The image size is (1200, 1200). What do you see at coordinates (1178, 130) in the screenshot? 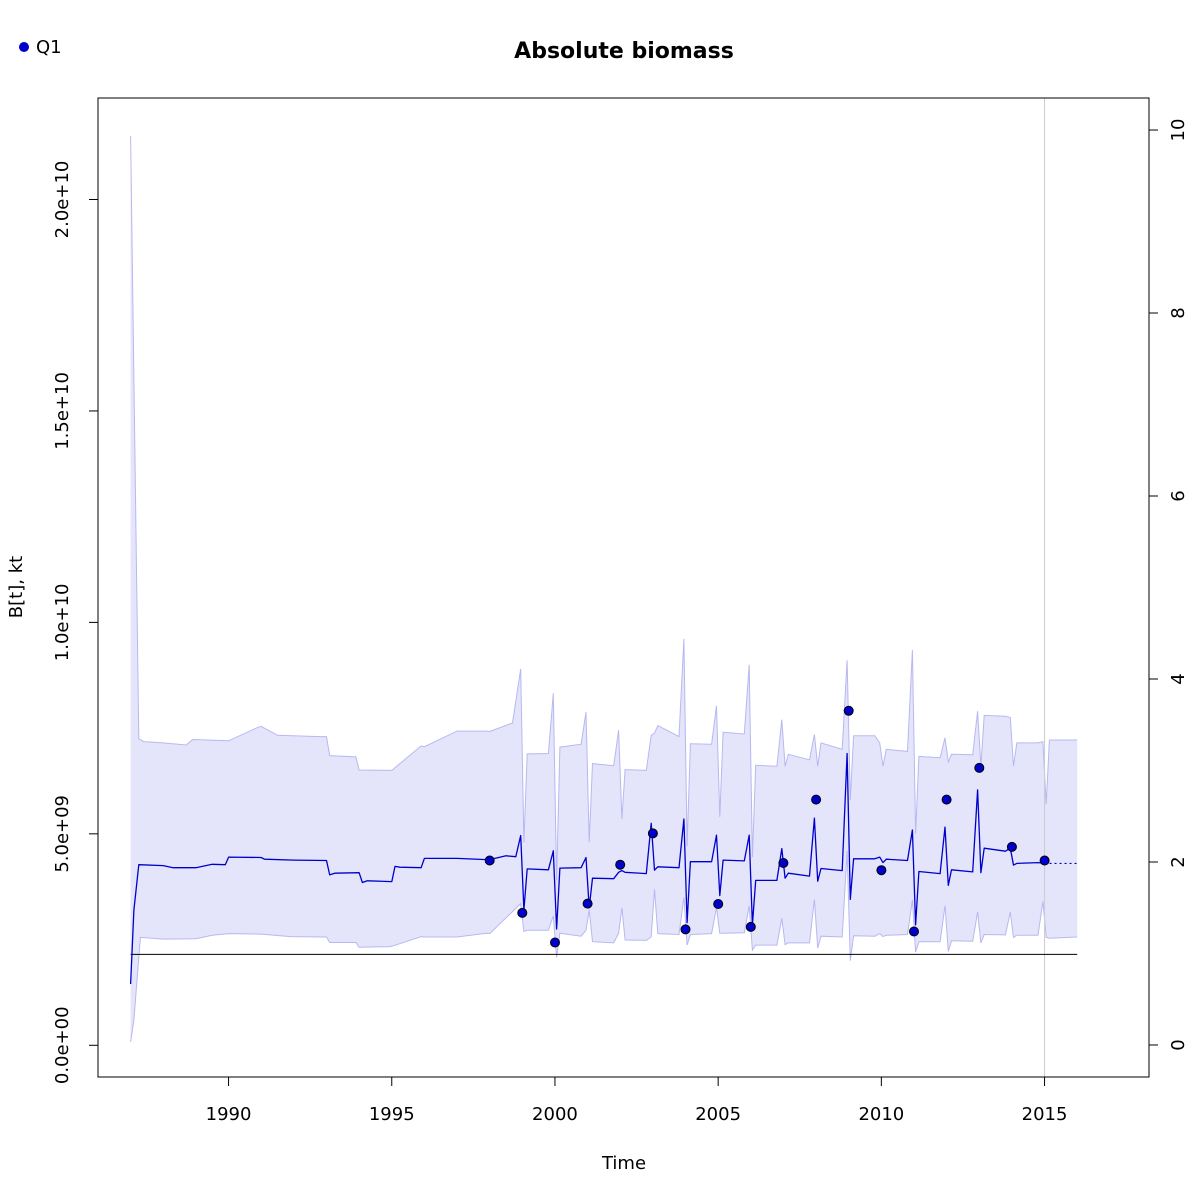
I see `y2-tick-label: 10` at bounding box center [1178, 130].